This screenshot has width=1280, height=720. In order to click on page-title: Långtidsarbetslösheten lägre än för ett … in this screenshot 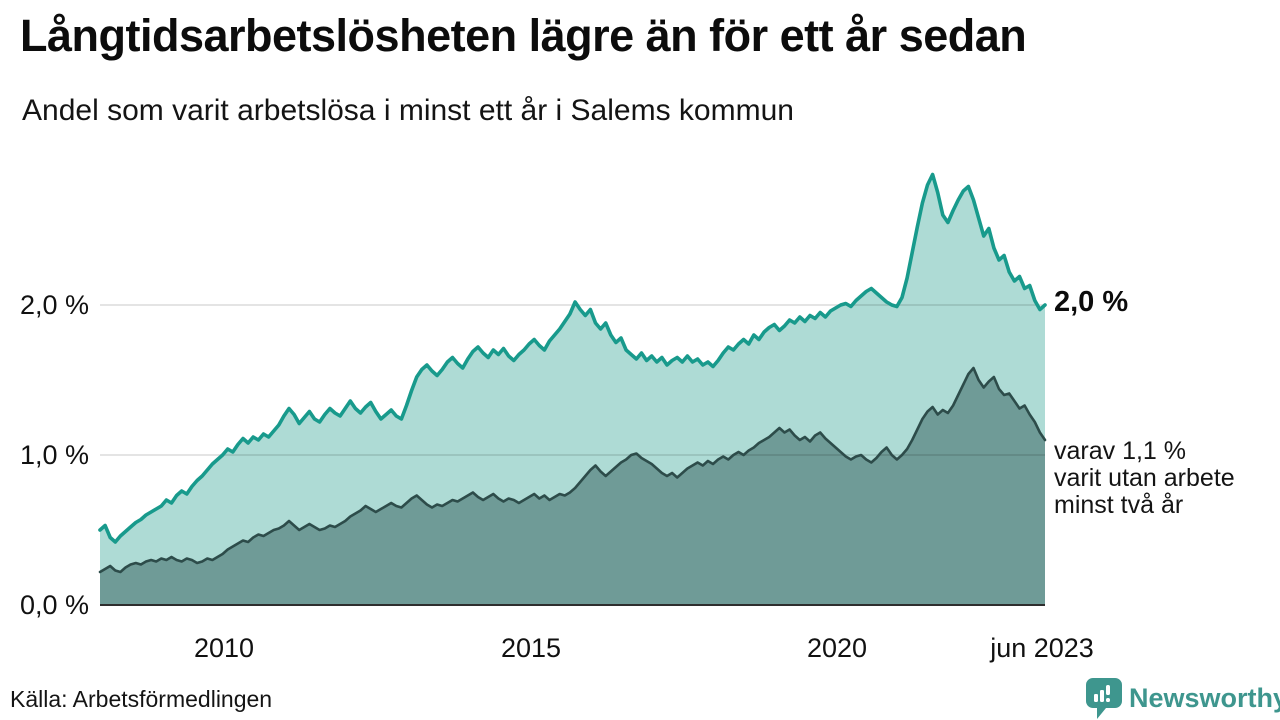, I will do `click(523, 35)`.